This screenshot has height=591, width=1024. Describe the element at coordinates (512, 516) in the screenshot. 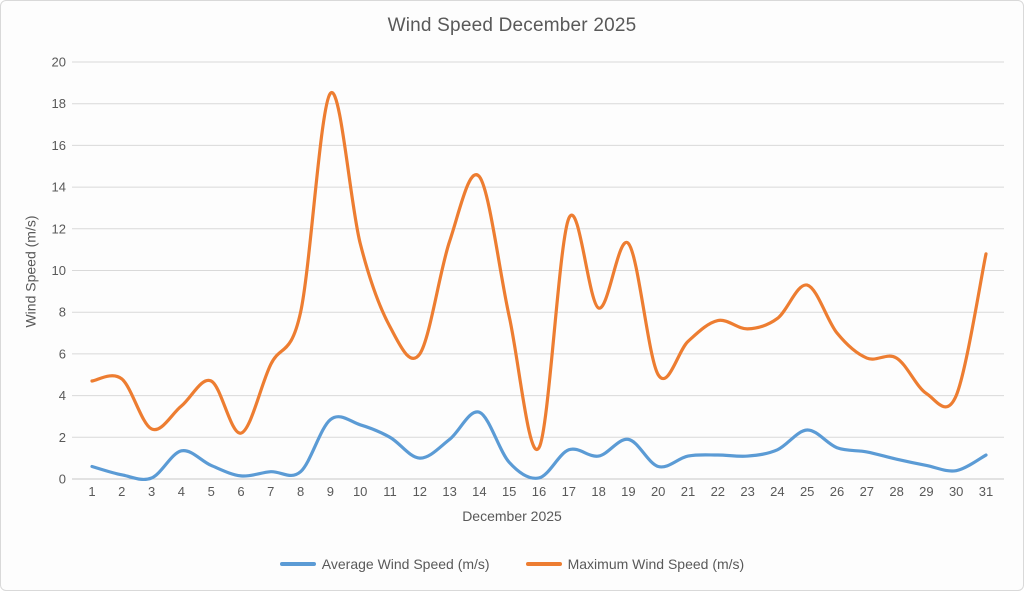

I see `x-axis-title: December 2025` at that location.